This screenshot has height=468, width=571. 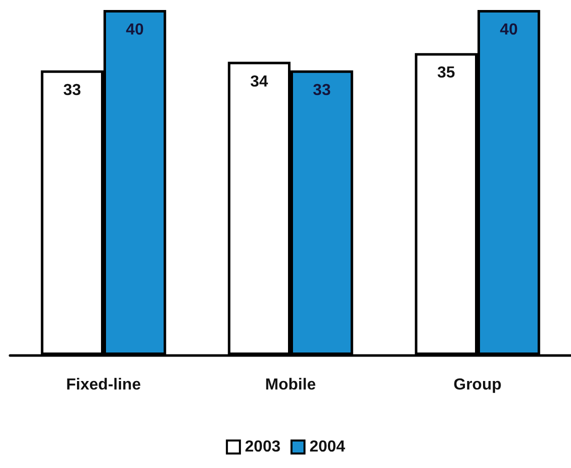 What do you see at coordinates (478, 385) in the screenshot?
I see `x-tick-label: Group` at bounding box center [478, 385].